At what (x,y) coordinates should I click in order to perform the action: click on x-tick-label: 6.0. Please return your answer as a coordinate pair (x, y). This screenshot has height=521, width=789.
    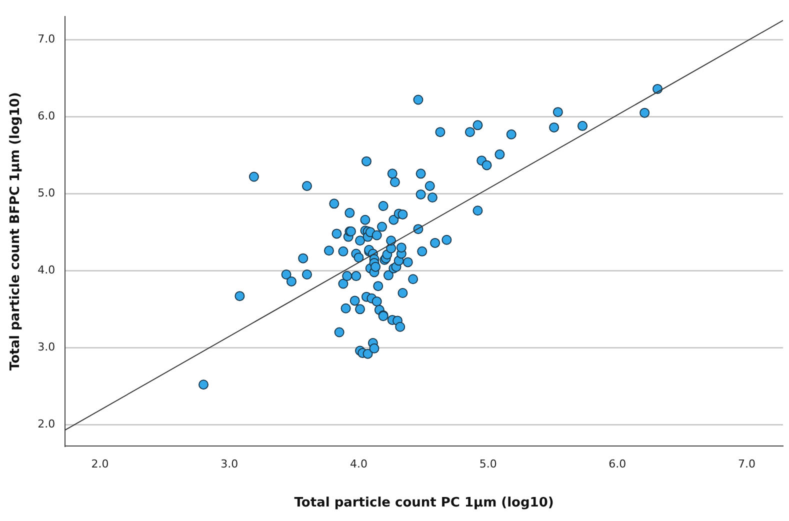
    Looking at the image, I should click on (617, 464).